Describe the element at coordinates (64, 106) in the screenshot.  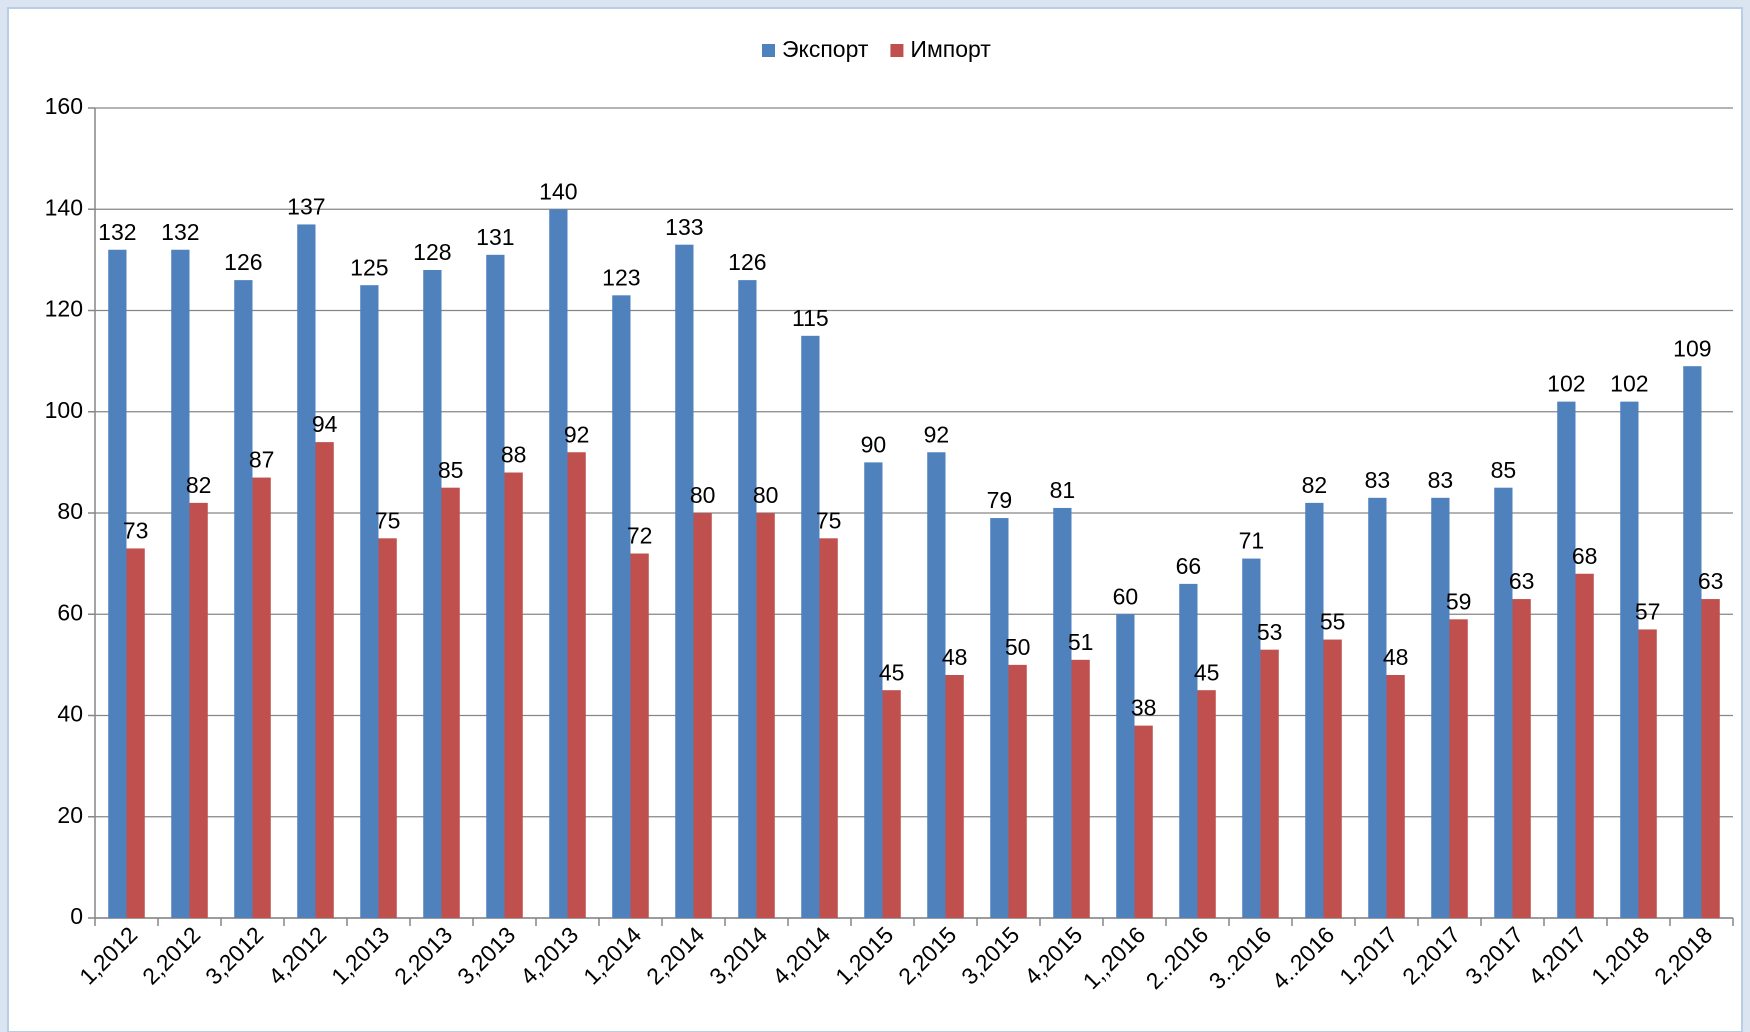
I see `y-tick-label: 160` at that location.